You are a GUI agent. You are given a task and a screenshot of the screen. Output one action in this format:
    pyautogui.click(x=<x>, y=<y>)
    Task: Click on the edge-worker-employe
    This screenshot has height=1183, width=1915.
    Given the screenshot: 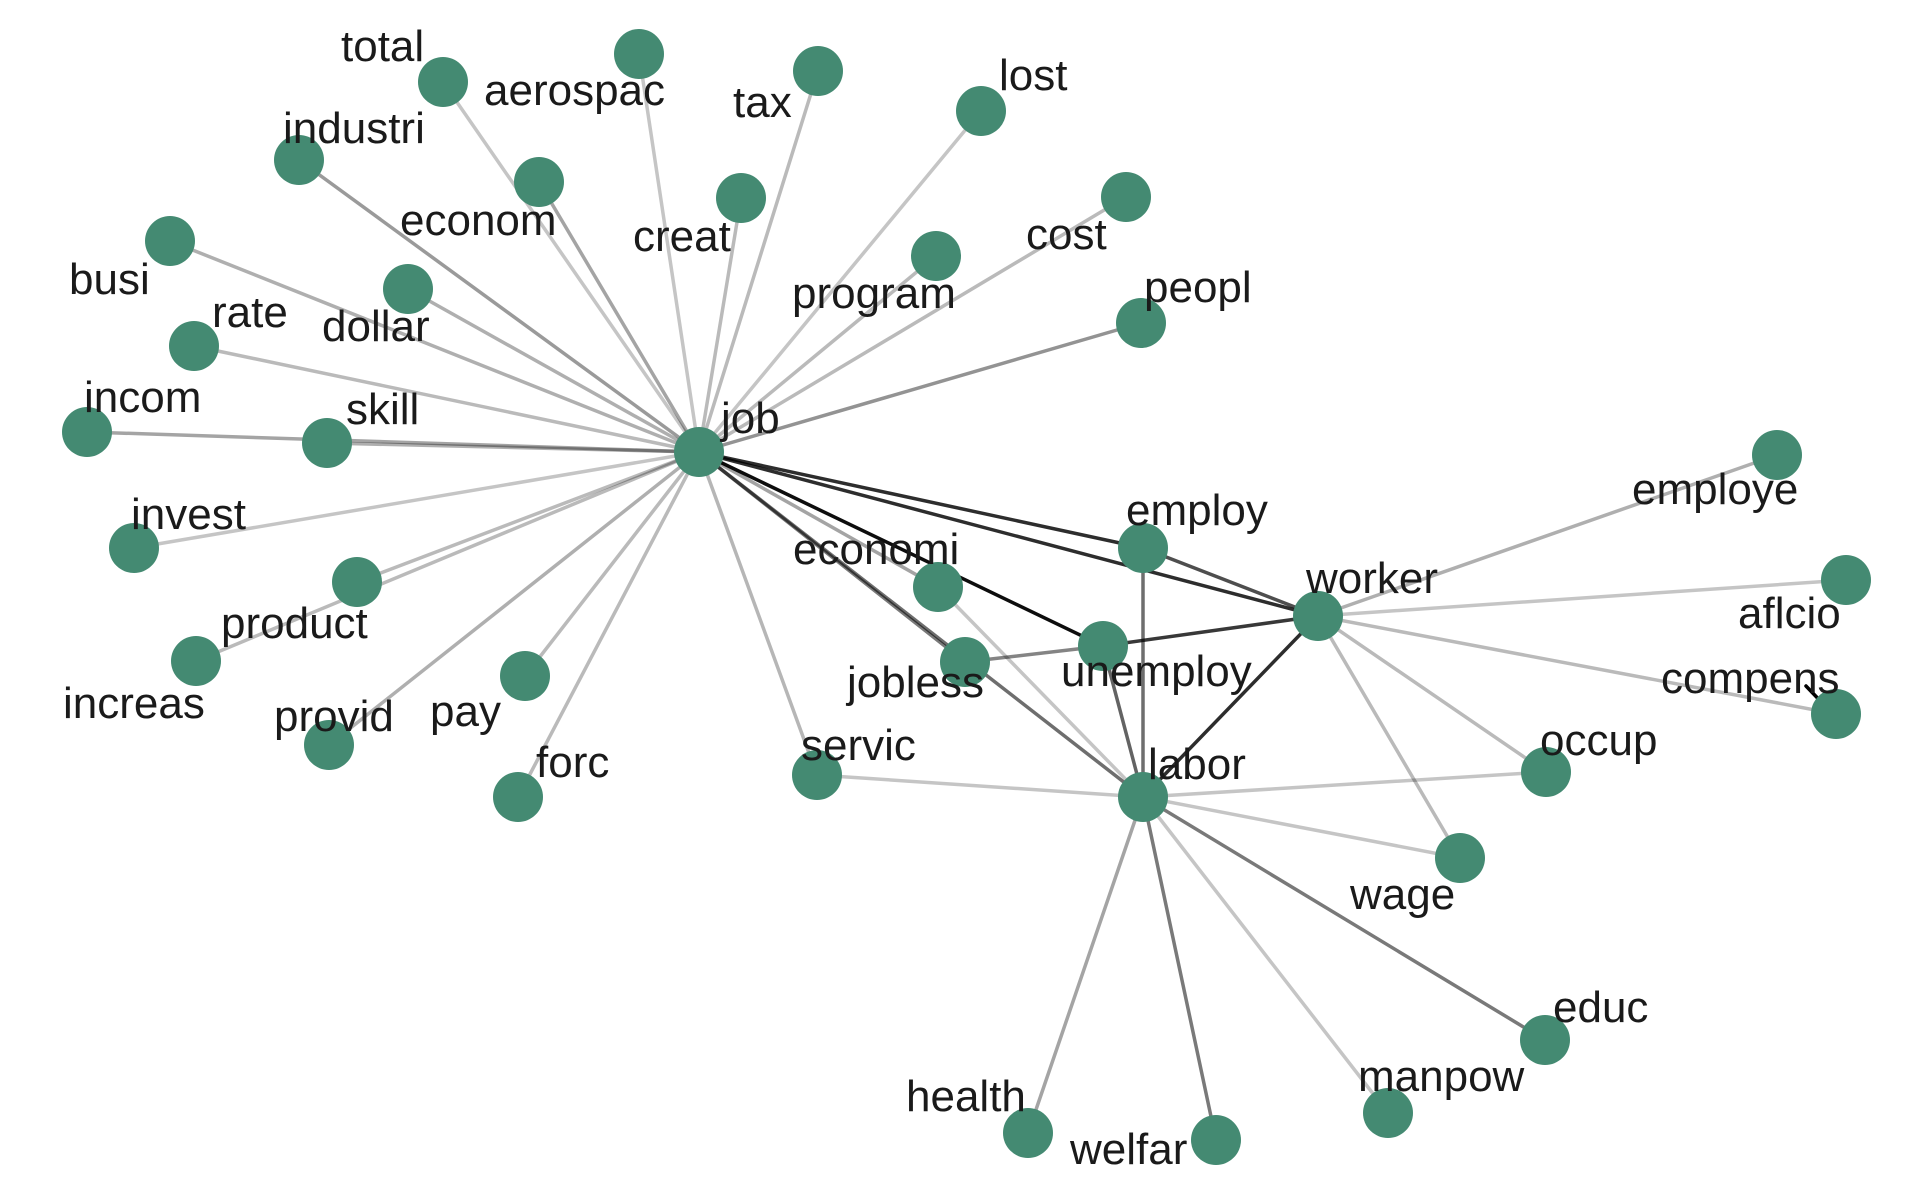 What is the action you would take?
    pyautogui.click(x=1547, y=535)
    